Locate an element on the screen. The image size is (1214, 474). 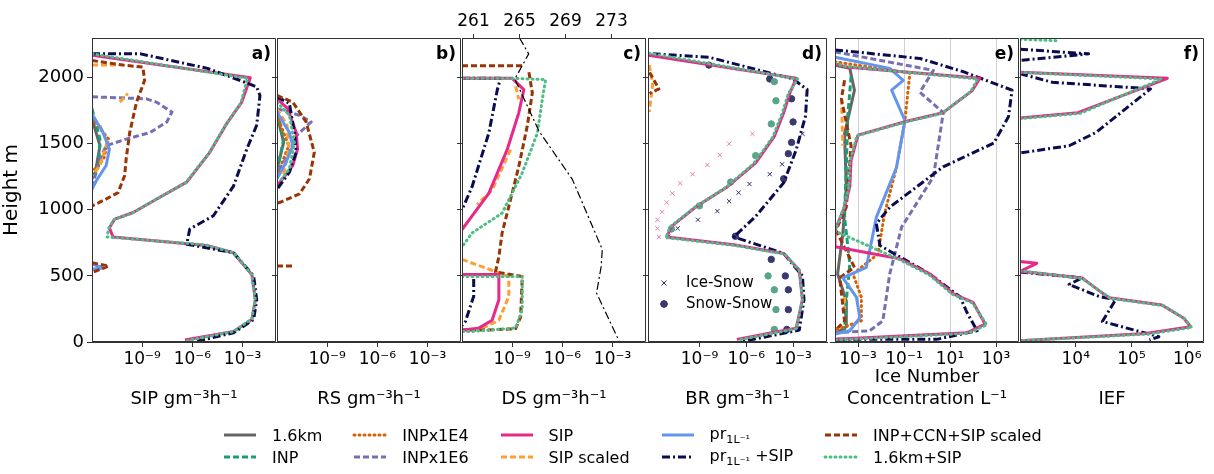
legend-label: INP is located at coordinates (285, 457).